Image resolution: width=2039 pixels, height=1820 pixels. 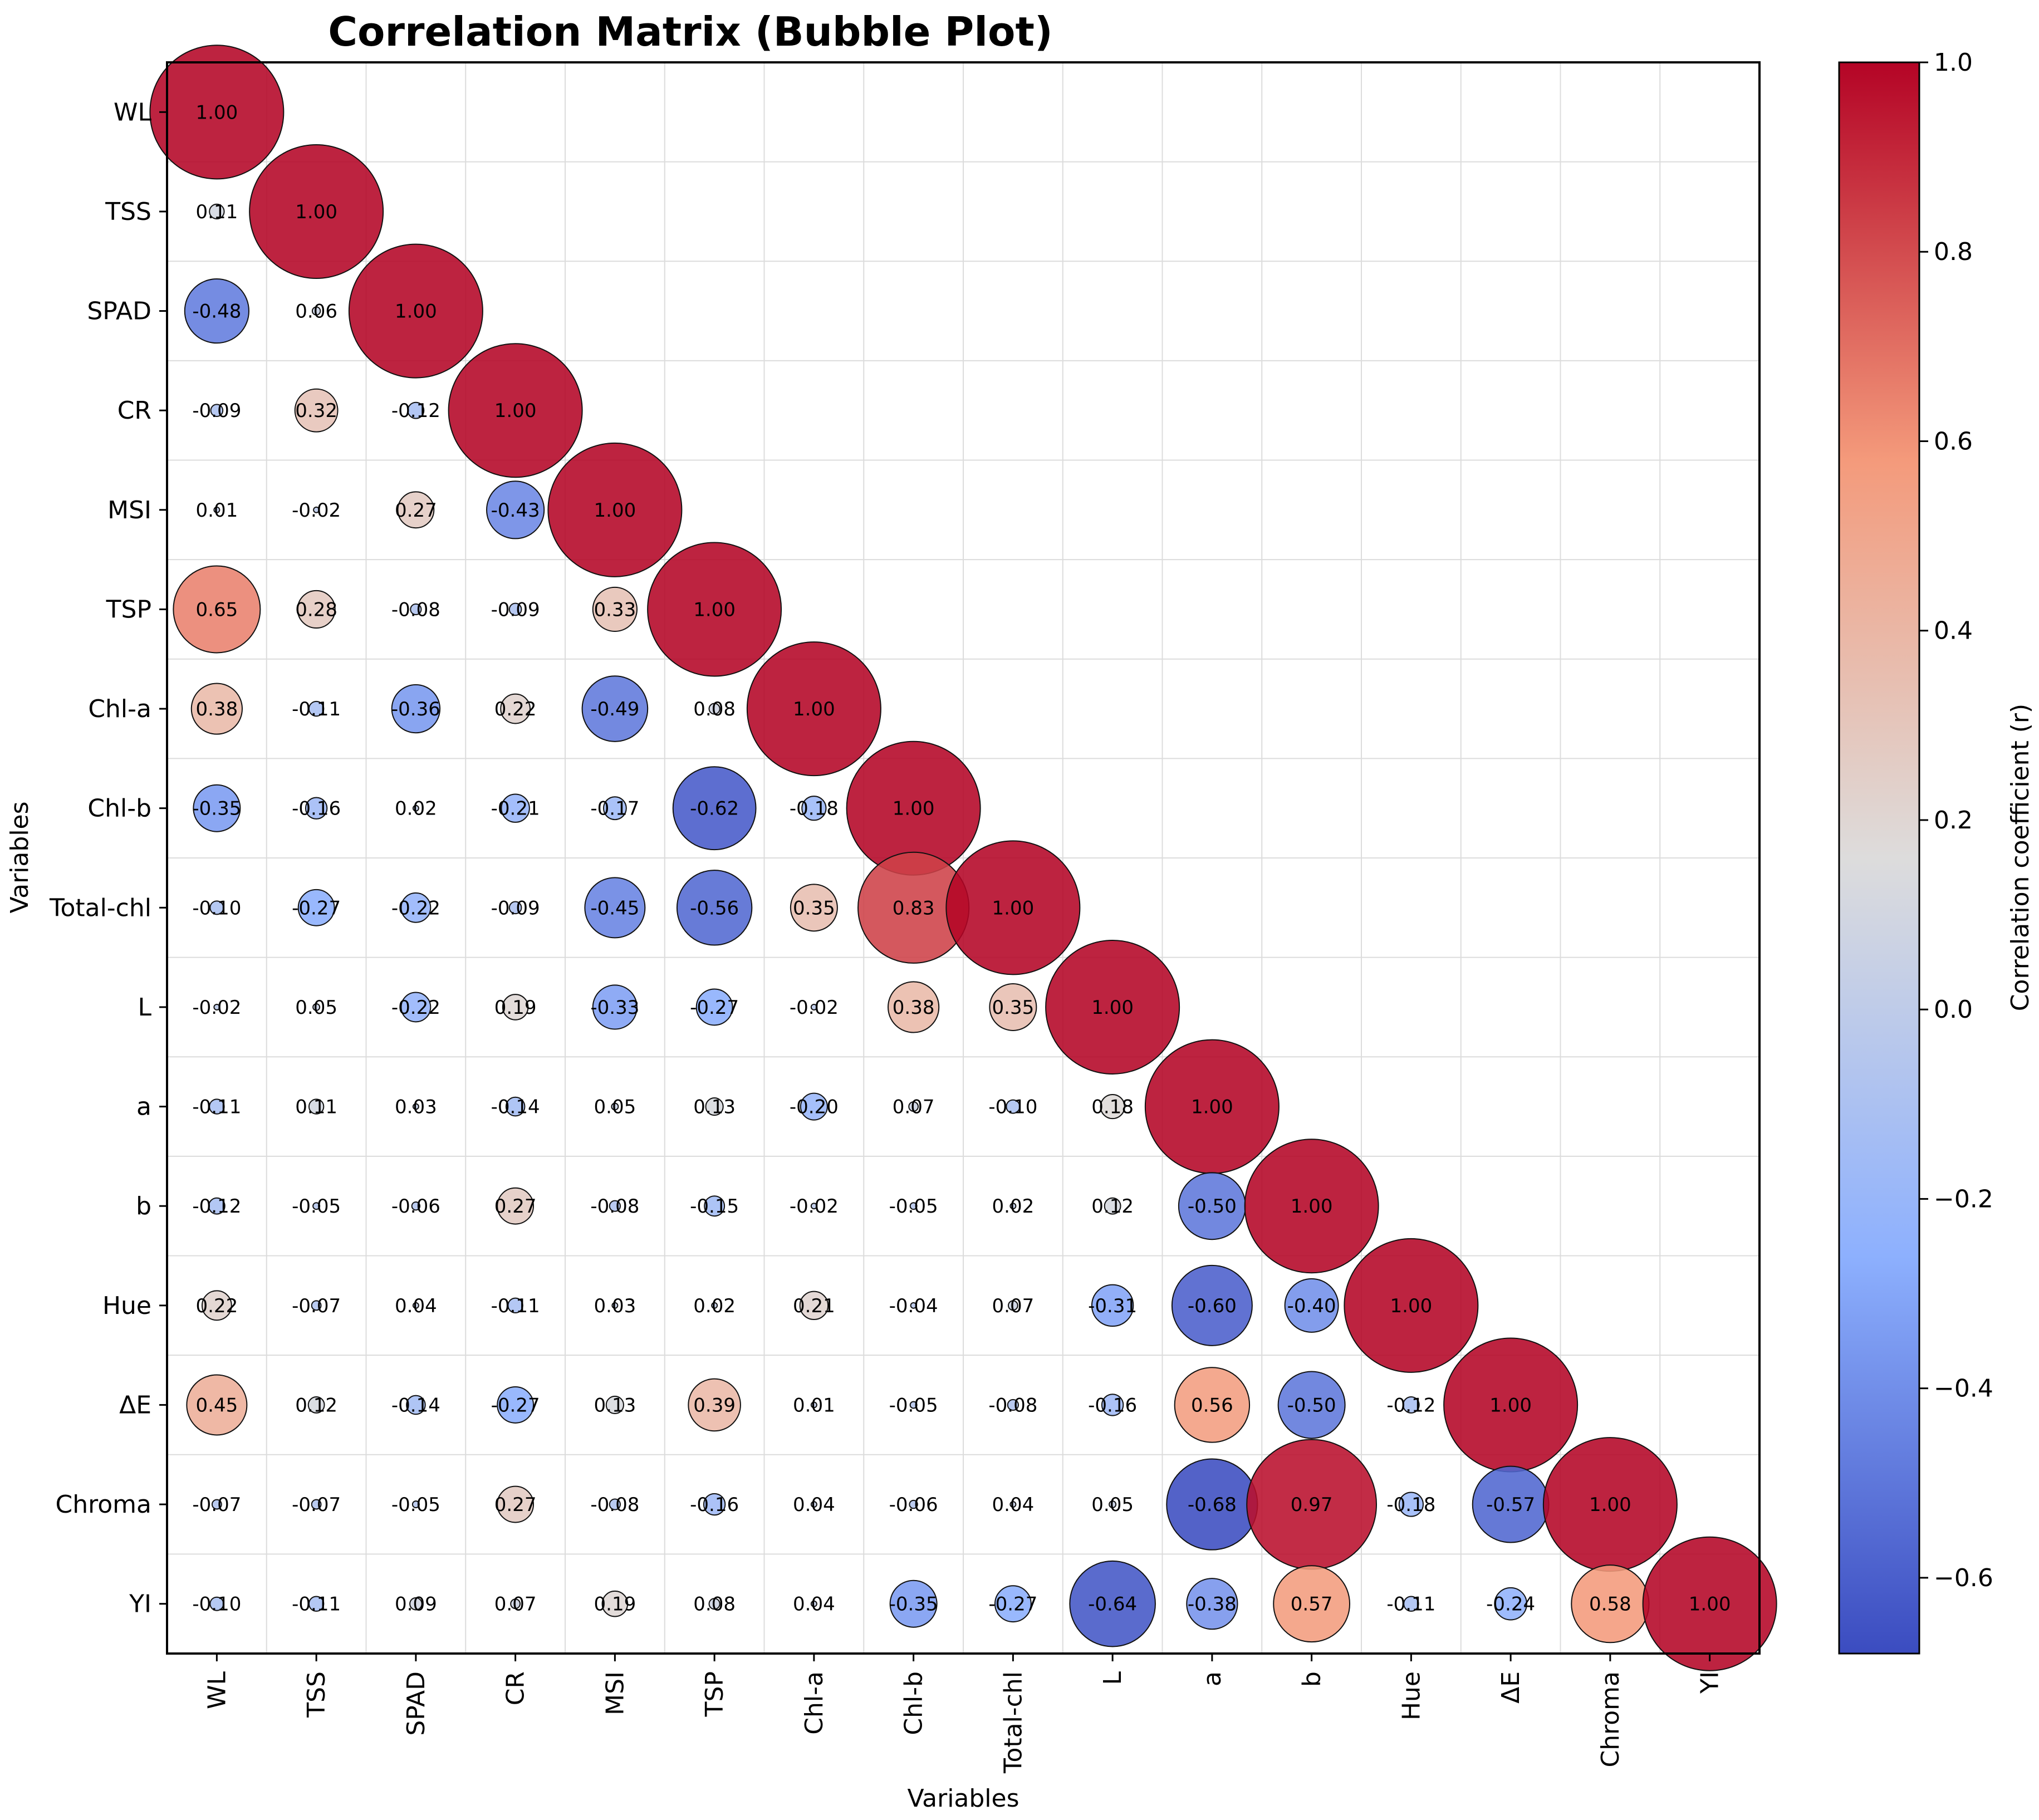 What do you see at coordinates (913, 1603) in the screenshot?
I see `bubble-YI-Chl-b` at bounding box center [913, 1603].